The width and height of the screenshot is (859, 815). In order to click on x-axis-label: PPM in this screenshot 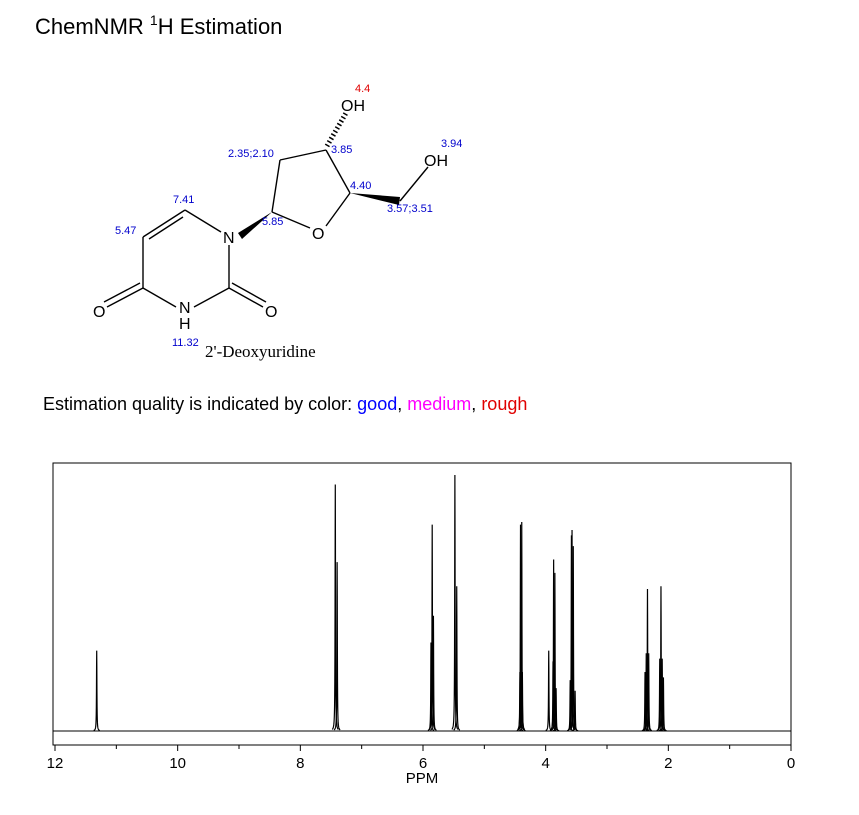, I will do `click(422, 778)`.